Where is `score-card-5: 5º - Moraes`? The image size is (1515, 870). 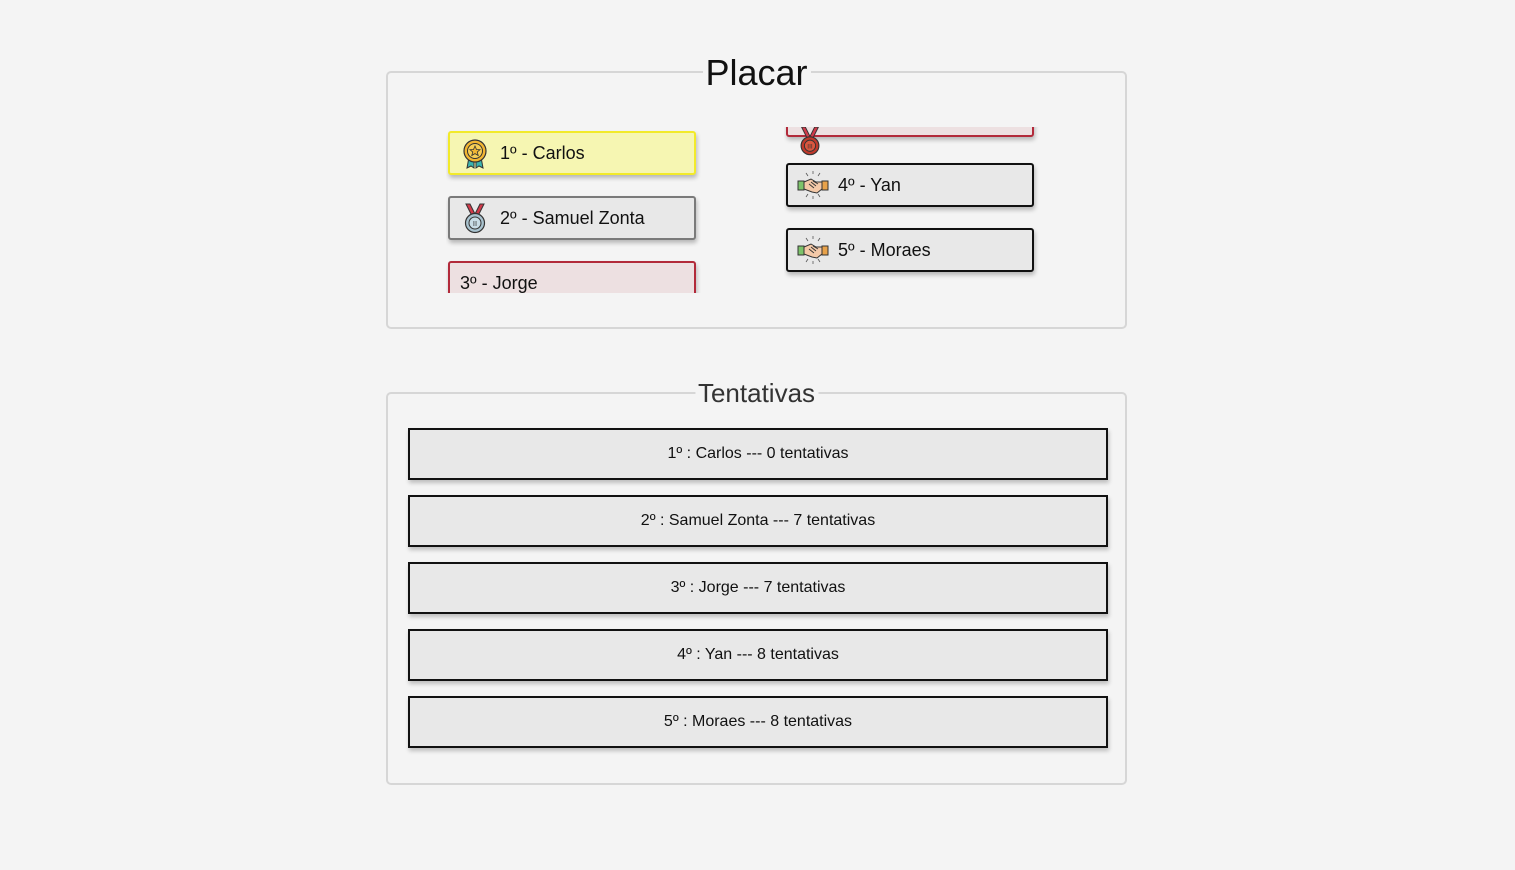 score-card-5: 5º - Moraes is located at coordinates (910, 250).